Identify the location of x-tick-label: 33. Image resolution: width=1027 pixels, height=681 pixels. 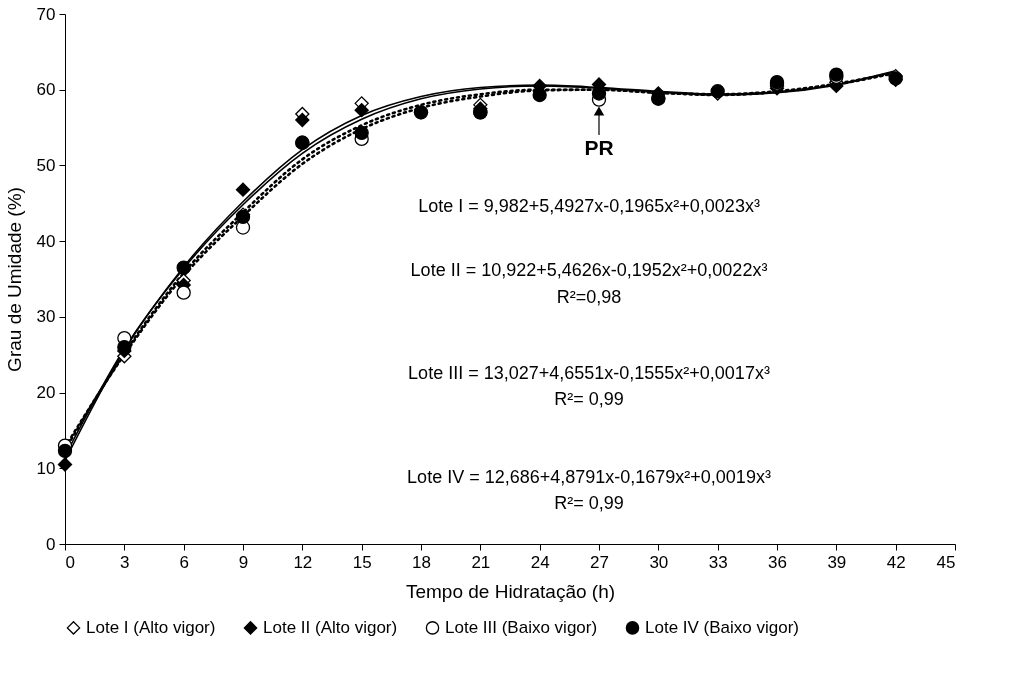
(718, 562).